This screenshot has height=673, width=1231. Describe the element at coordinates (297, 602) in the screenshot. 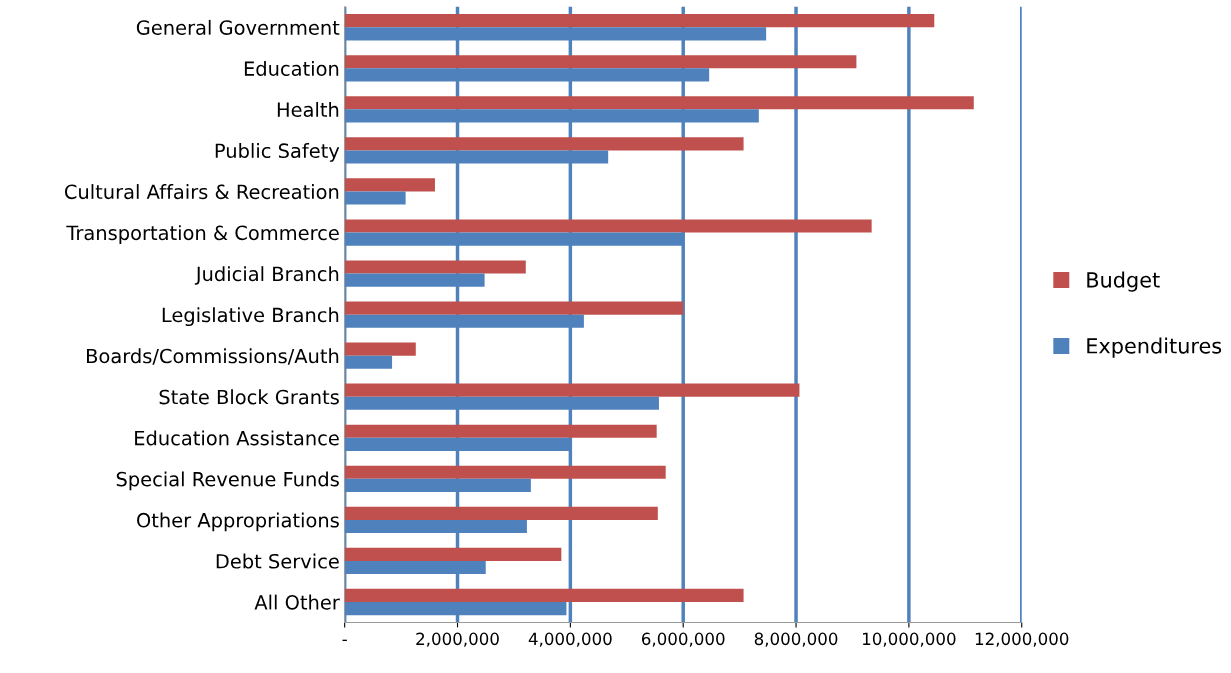

I see `y-tick-label: All Other` at that location.